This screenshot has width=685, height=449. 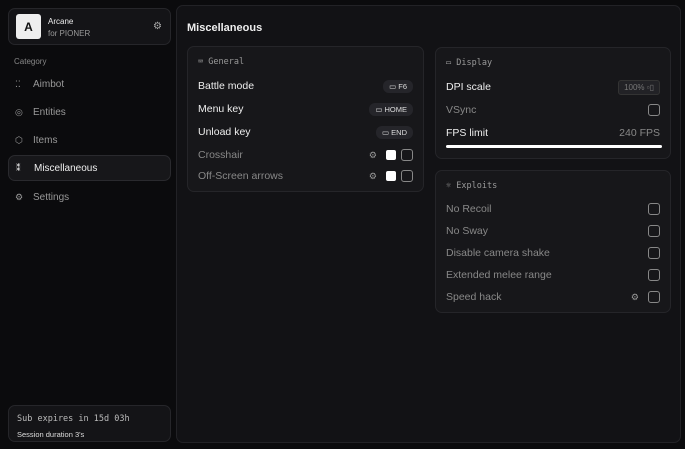 What do you see at coordinates (472, 186) in the screenshot?
I see `section-title: ☼ Exploits` at bounding box center [472, 186].